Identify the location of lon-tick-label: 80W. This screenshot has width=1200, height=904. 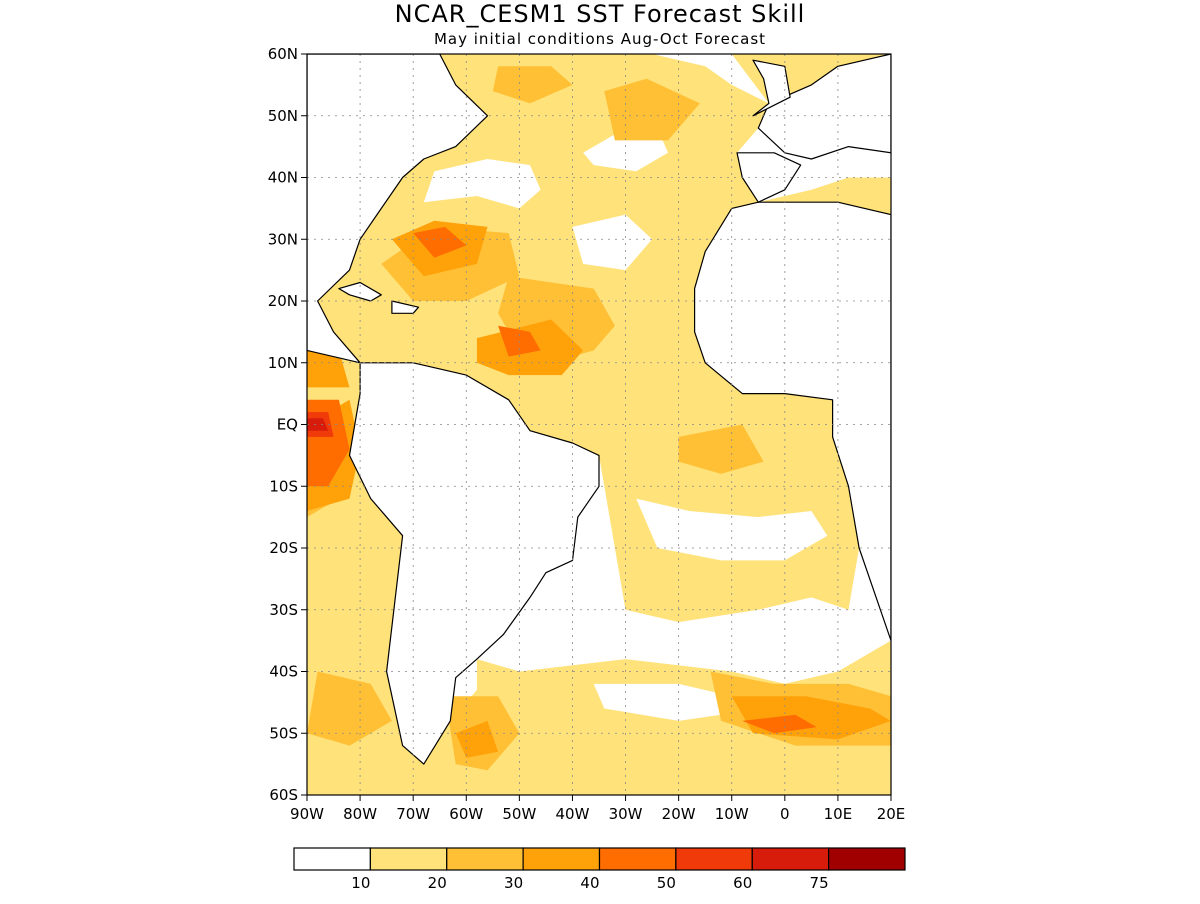
(360, 814).